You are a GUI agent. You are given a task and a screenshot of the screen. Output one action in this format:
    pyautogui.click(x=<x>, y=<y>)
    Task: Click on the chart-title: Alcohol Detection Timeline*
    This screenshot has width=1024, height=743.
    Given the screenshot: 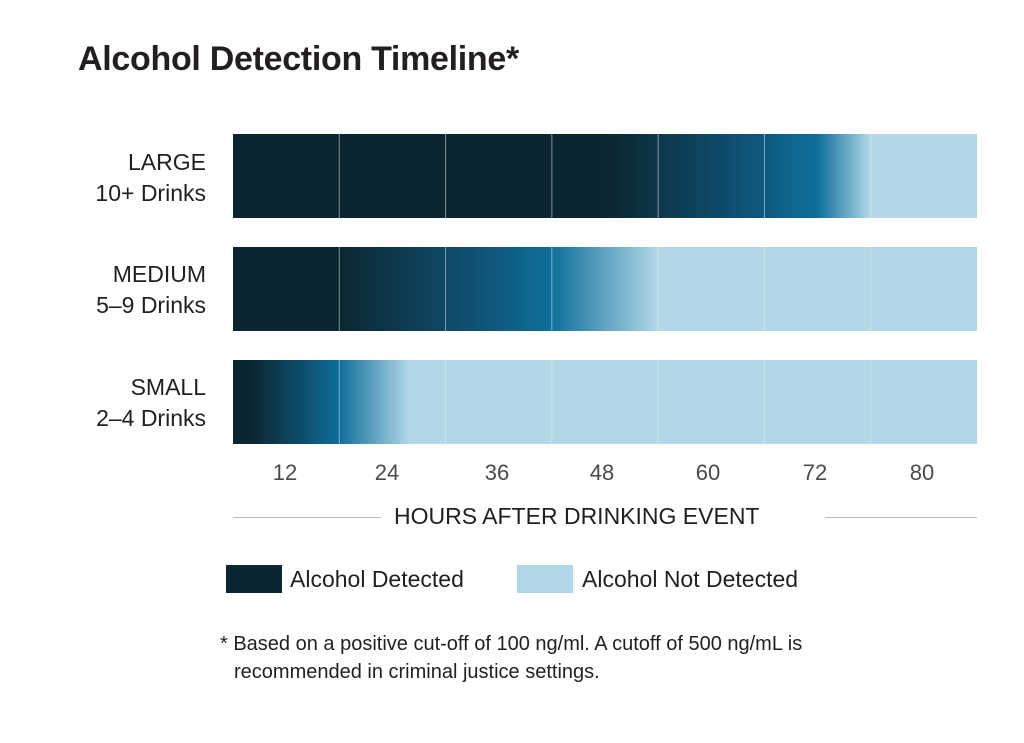 What is the action you would take?
    pyautogui.click(x=298, y=59)
    